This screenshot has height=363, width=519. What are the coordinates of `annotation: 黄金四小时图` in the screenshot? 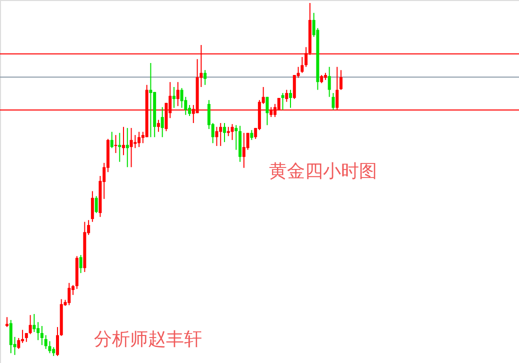 It's located at (323, 171).